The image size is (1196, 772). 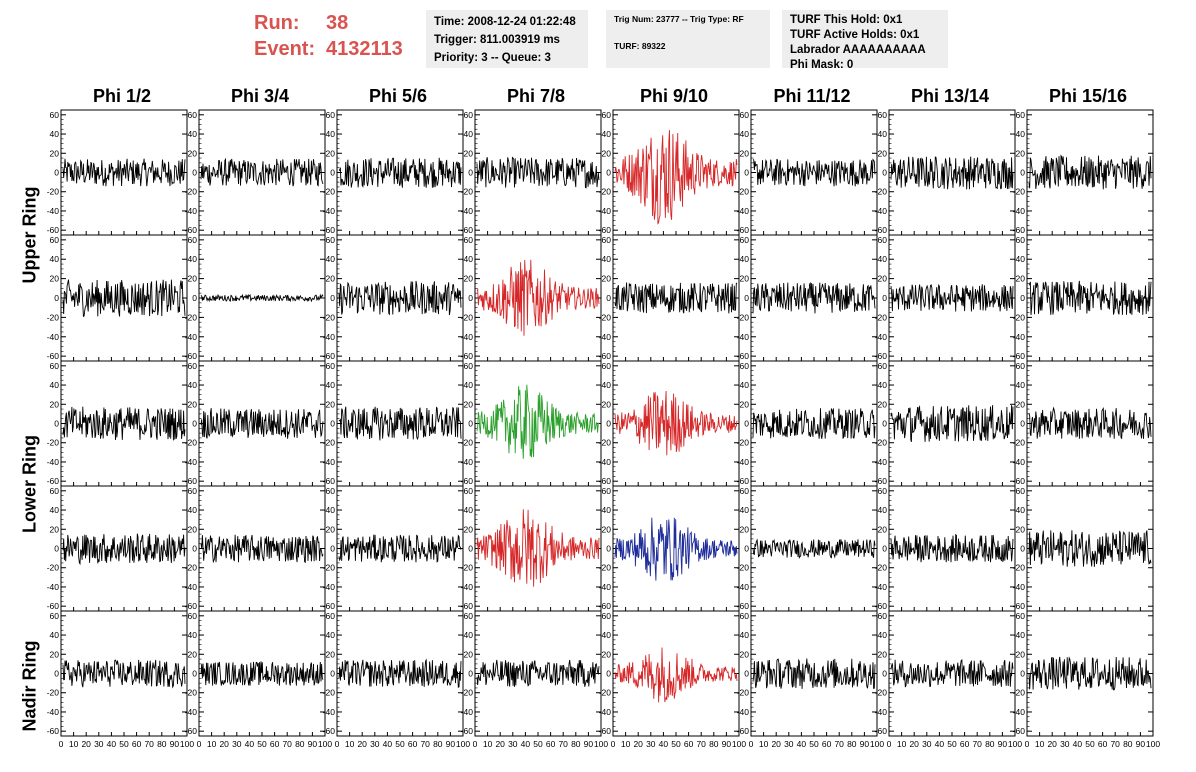 What do you see at coordinates (277, 23) in the screenshot?
I see `run-label: Run:` at bounding box center [277, 23].